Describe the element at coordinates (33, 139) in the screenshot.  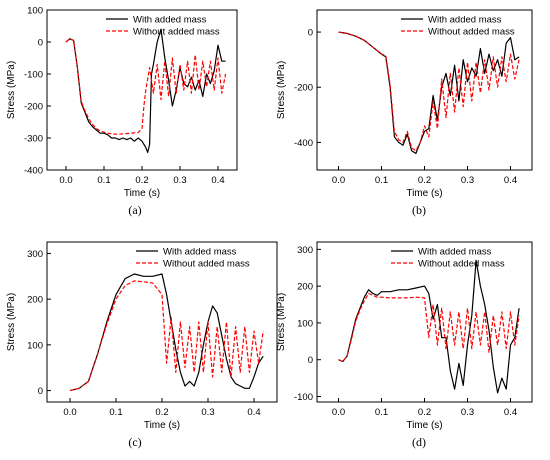
I see `y-tick-label: -300` at that location.